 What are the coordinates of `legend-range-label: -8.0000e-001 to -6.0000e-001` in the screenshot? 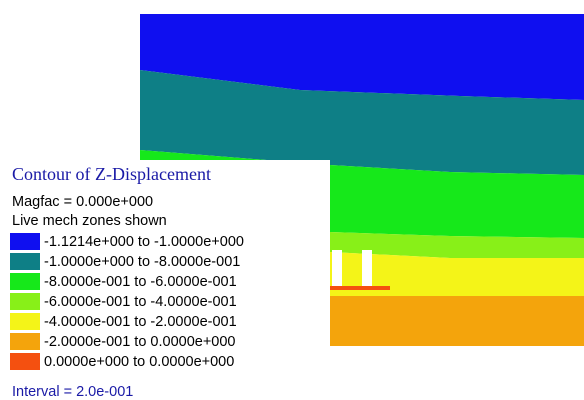 It's located at (140, 281).